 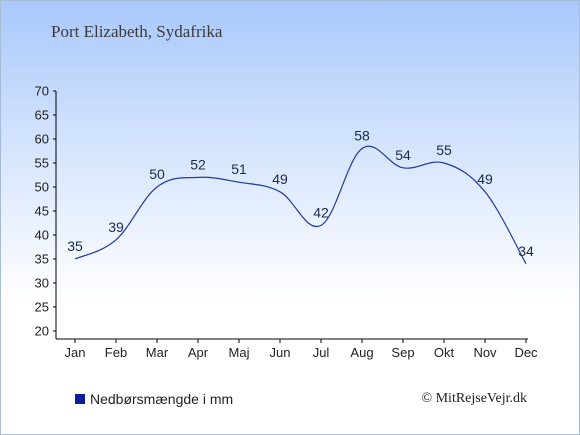 I want to click on x-tick-label: Mar, so click(x=157, y=352).